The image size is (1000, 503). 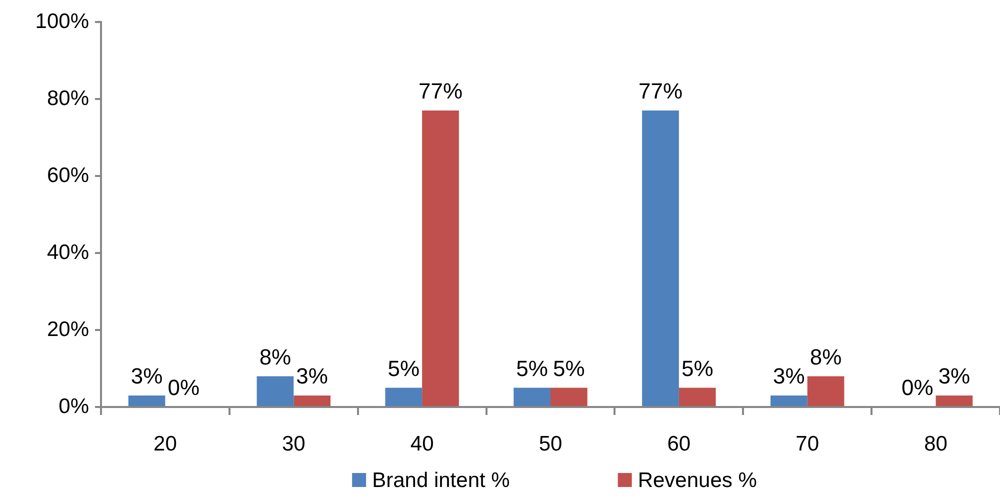 I want to click on legend-label: Revenues %, so click(x=697, y=480).